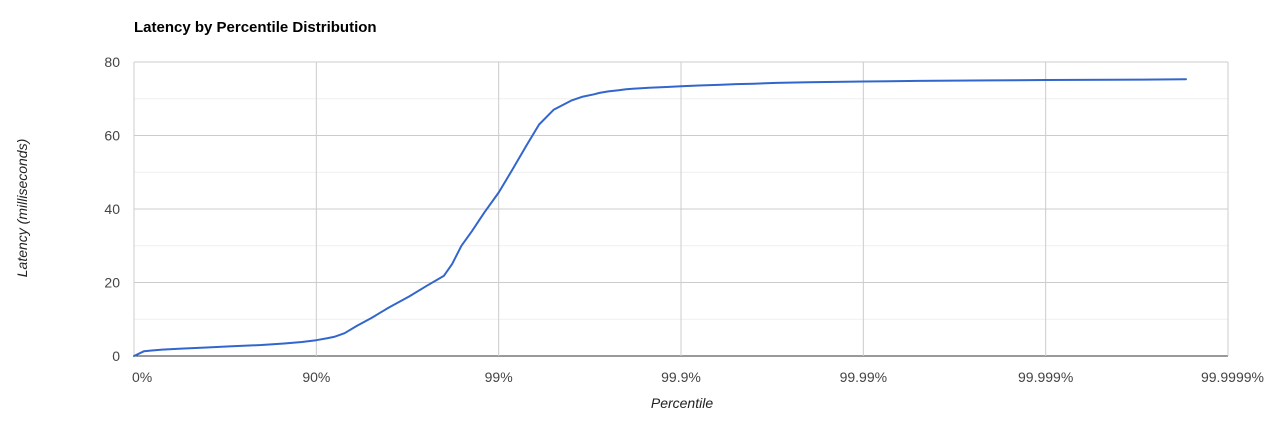 The width and height of the screenshot is (1280, 422). What do you see at coordinates (112, 62) in the screenshot?
I see `y-tick-label: 80` at bounding box center [112, 62].